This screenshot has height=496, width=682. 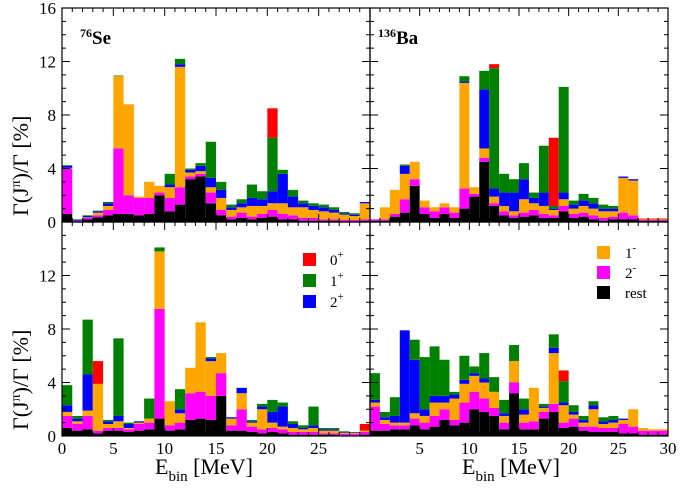 I want to click on bar-ba-negative-bin5-1plus, so click(x=424, y=383).